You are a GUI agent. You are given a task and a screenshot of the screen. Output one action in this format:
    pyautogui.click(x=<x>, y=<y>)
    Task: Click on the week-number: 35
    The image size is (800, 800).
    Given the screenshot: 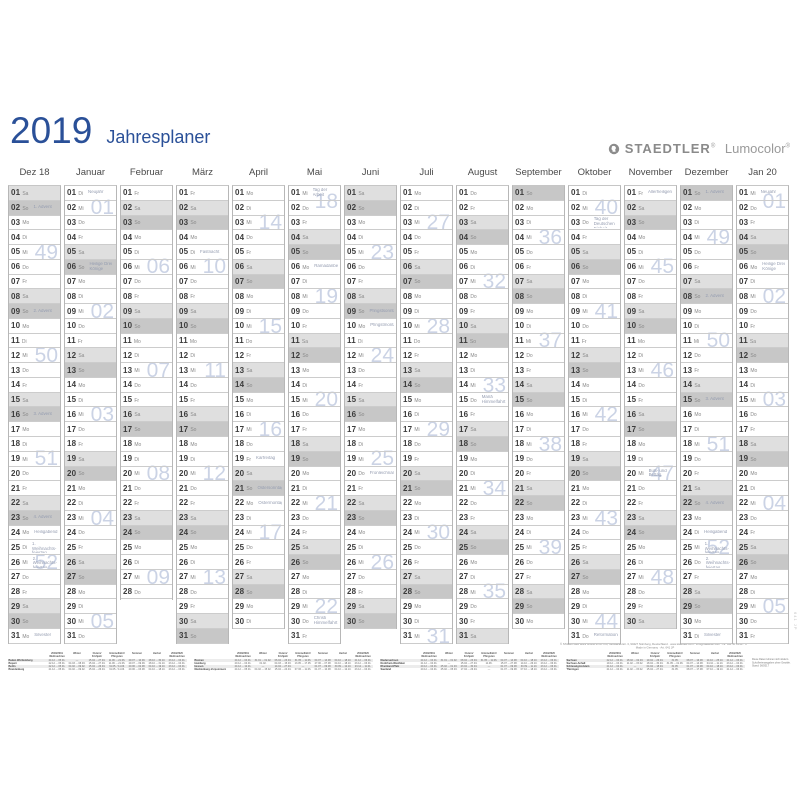 What is the action you would take?
    pyautogui.click(x=494, y=592)
    